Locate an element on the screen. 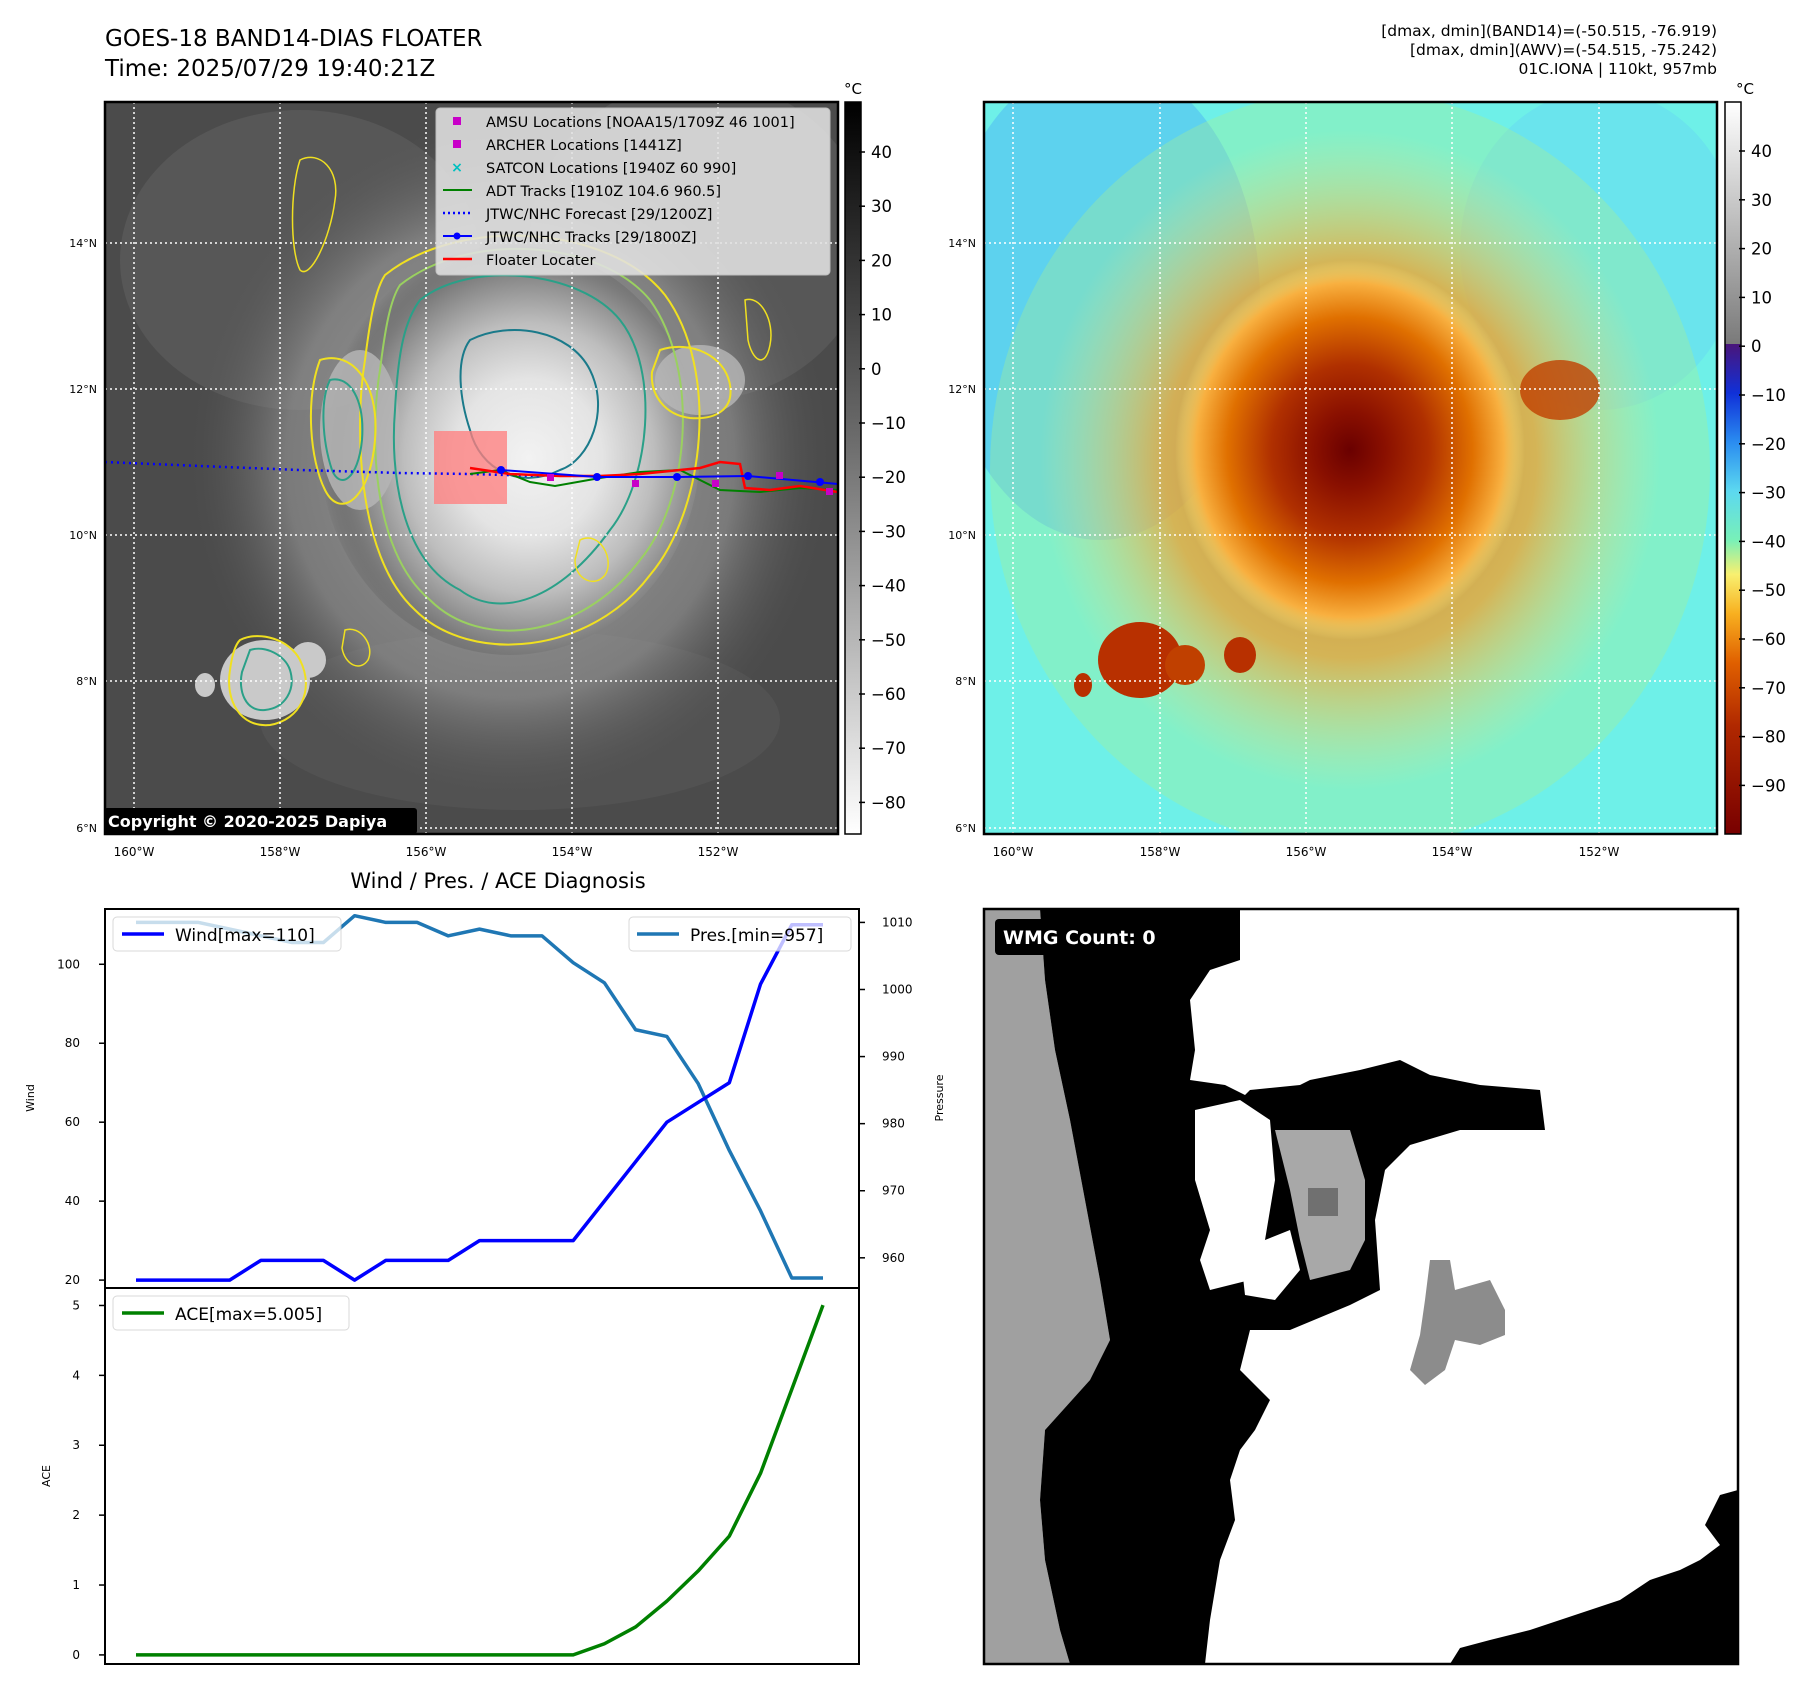  pressure-tick-label: 990 is located at coordinates (893, 1057).